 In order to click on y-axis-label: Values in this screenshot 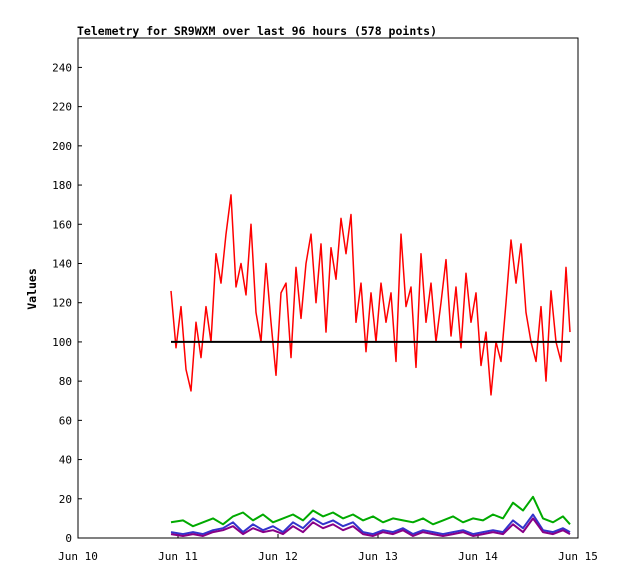, I will do `click(32, 289)`.